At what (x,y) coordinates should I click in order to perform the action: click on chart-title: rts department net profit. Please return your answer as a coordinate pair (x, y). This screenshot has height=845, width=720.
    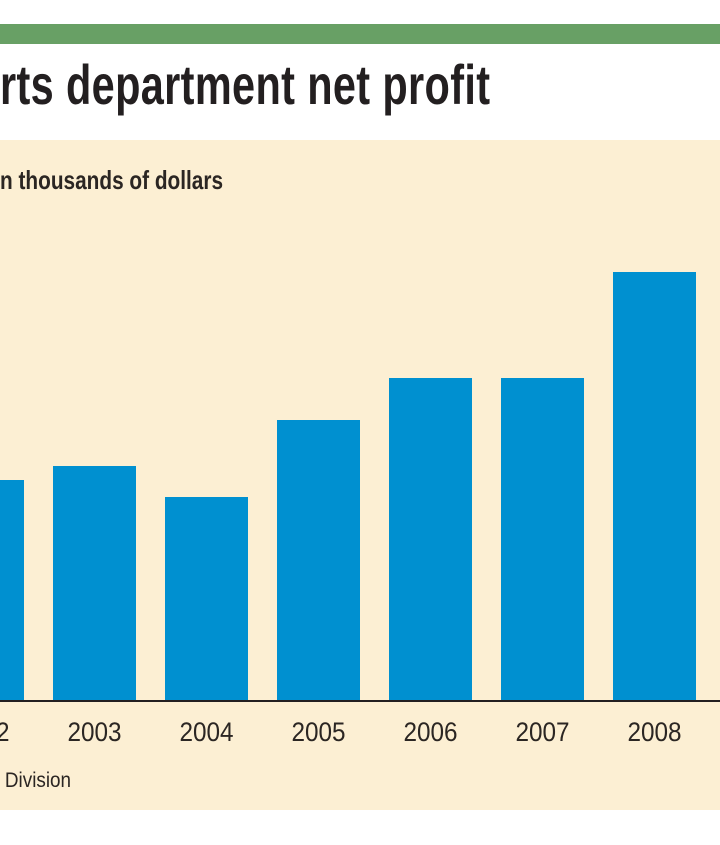
    Looking at the image, I should click on (245, 84).